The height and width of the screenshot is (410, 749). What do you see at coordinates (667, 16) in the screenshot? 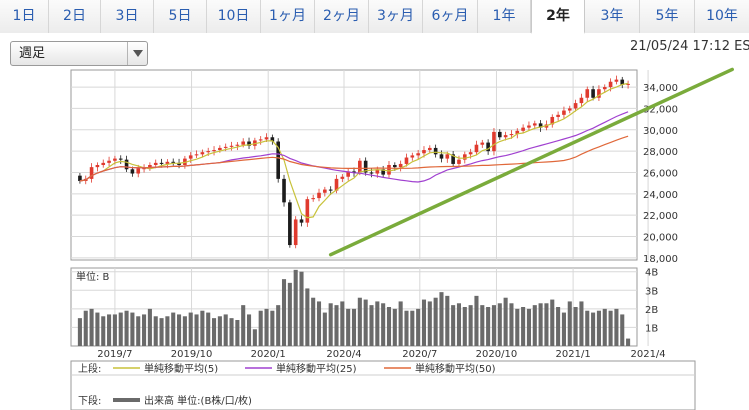
I see `tab-5年: 5年` at bounding box center [667, 16].